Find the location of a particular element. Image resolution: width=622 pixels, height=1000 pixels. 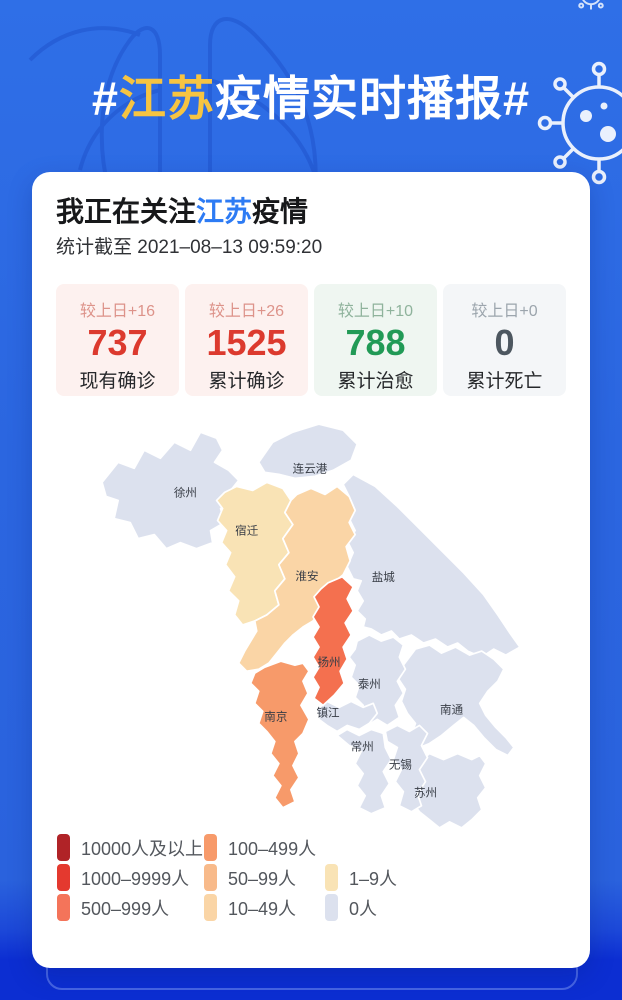

stat-label: 现有确诊 is located at coordinates (117, 382).